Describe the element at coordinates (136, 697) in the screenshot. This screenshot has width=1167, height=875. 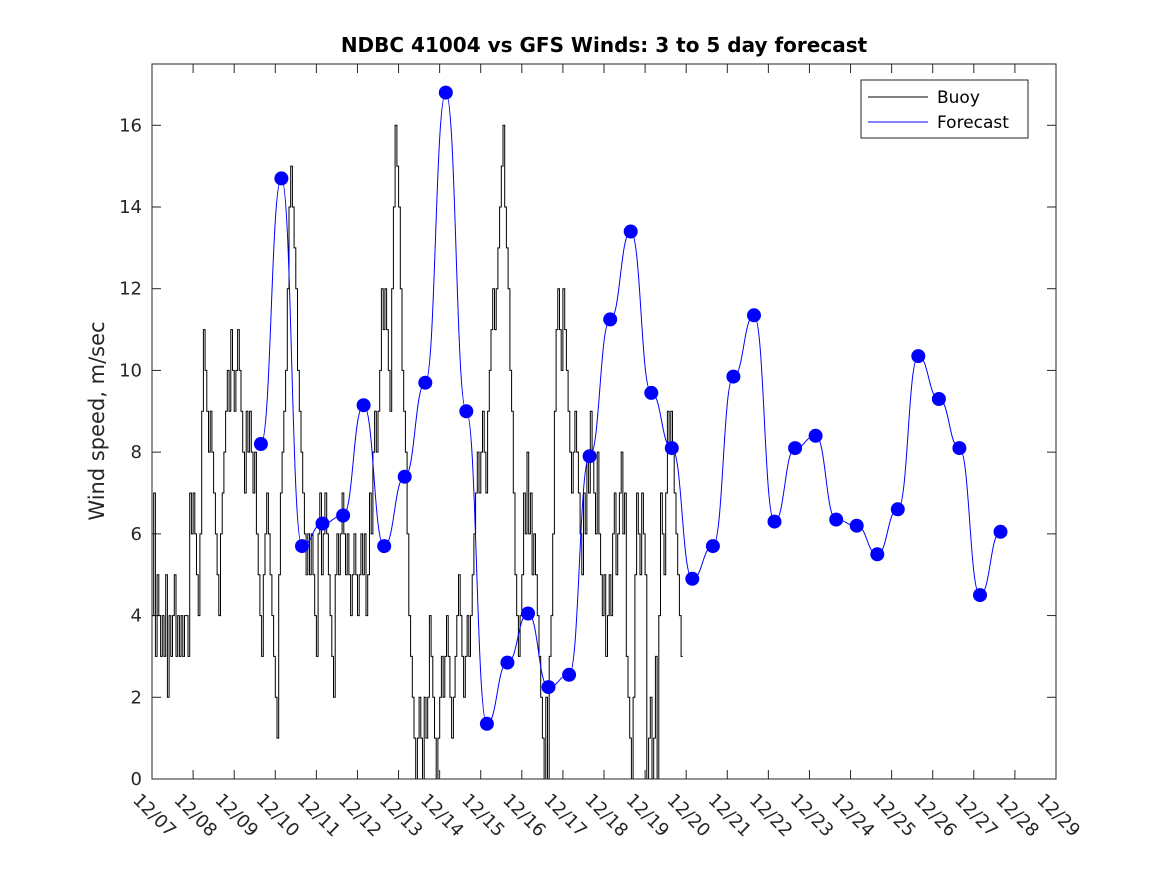
I see `y-tick-label: 2` at that location.